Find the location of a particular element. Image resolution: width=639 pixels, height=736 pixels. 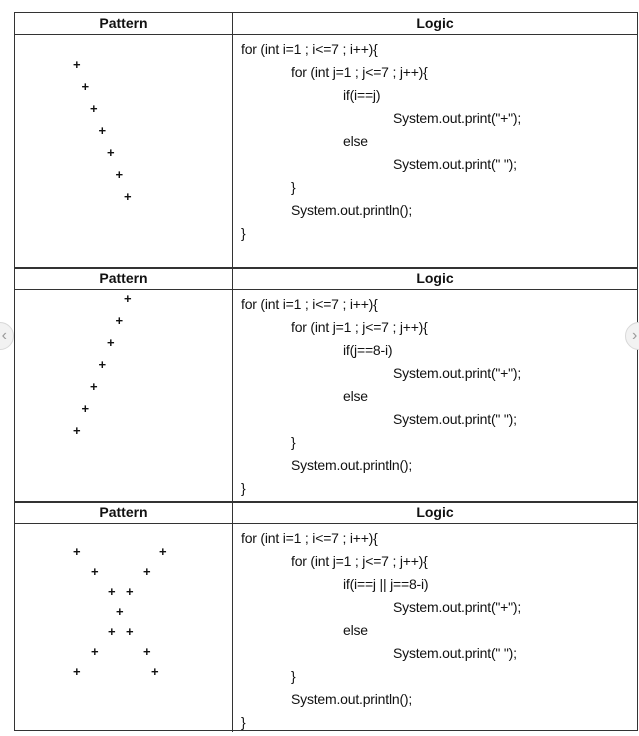

code-line: if(i==j) is located at coordinates (362, 95).